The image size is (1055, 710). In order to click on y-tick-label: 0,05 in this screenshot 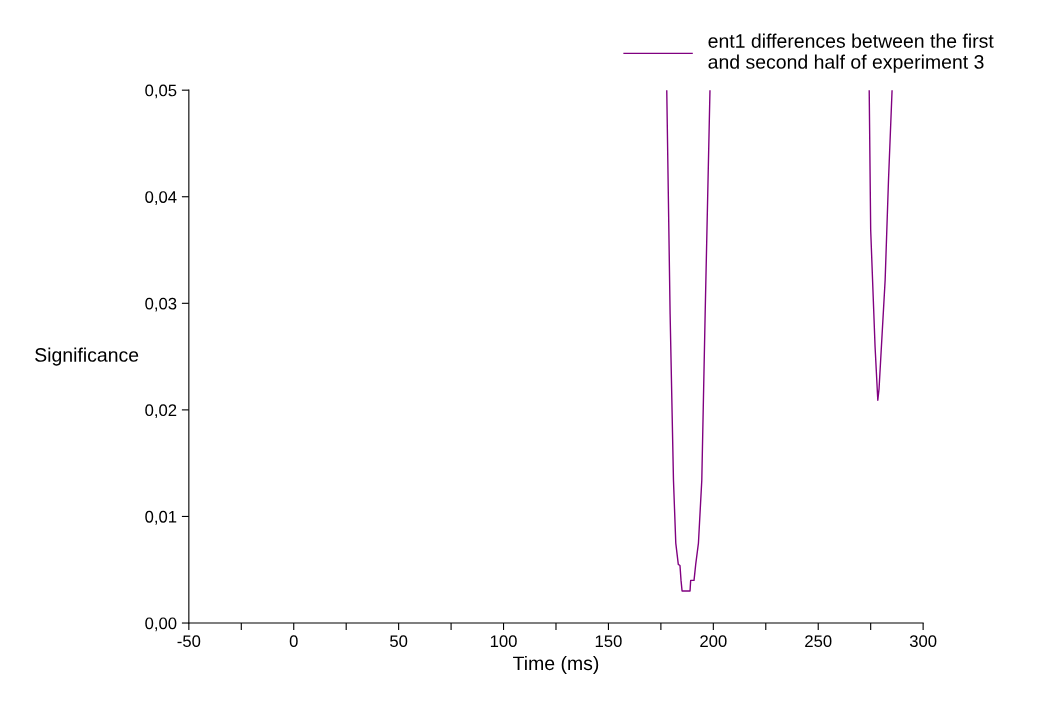, I will do `click(161, 91)`.